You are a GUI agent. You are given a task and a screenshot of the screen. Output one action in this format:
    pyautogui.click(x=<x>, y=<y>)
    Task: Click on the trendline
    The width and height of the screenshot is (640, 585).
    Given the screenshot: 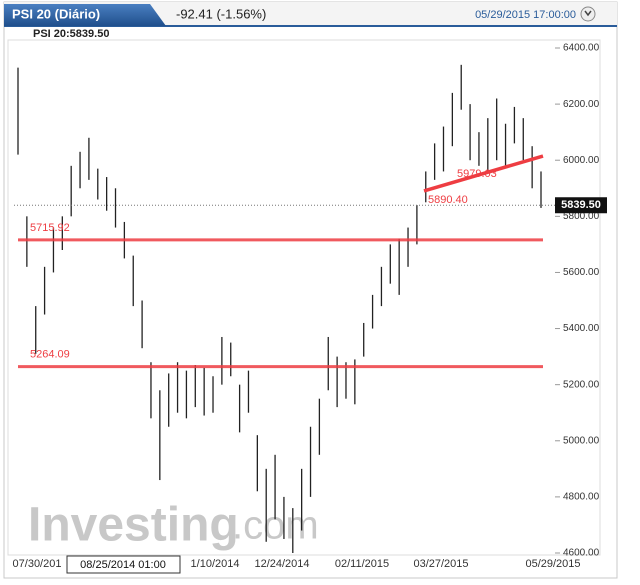 What is the action you would take?
    pyautogui.click(x=483, y=173)
    